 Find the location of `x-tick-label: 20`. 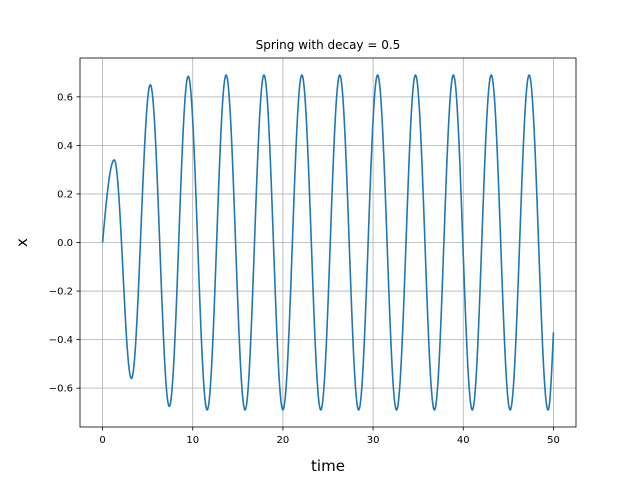

x-tick-label: 20 is located at coordinates (283, 440).